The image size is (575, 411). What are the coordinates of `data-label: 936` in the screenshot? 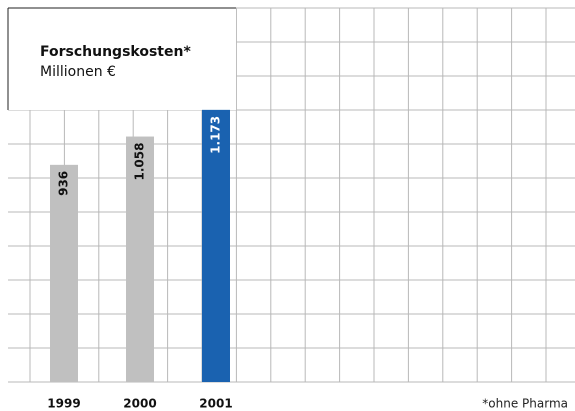 It's located at (64, 183).